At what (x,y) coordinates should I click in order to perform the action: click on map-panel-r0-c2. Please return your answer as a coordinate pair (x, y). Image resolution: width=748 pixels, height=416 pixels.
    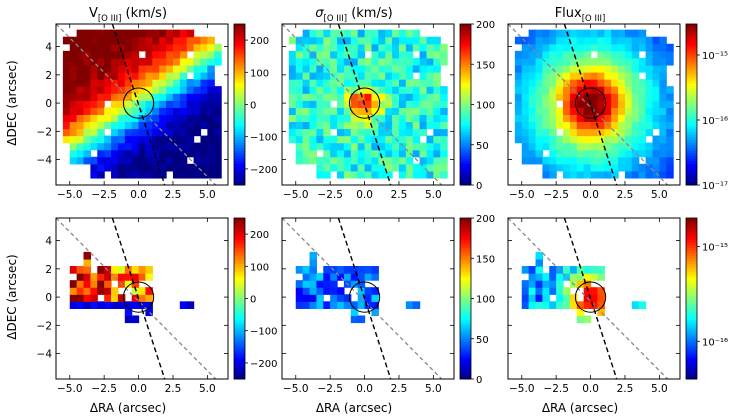
    Looking at the image, I should click on (594, 104).